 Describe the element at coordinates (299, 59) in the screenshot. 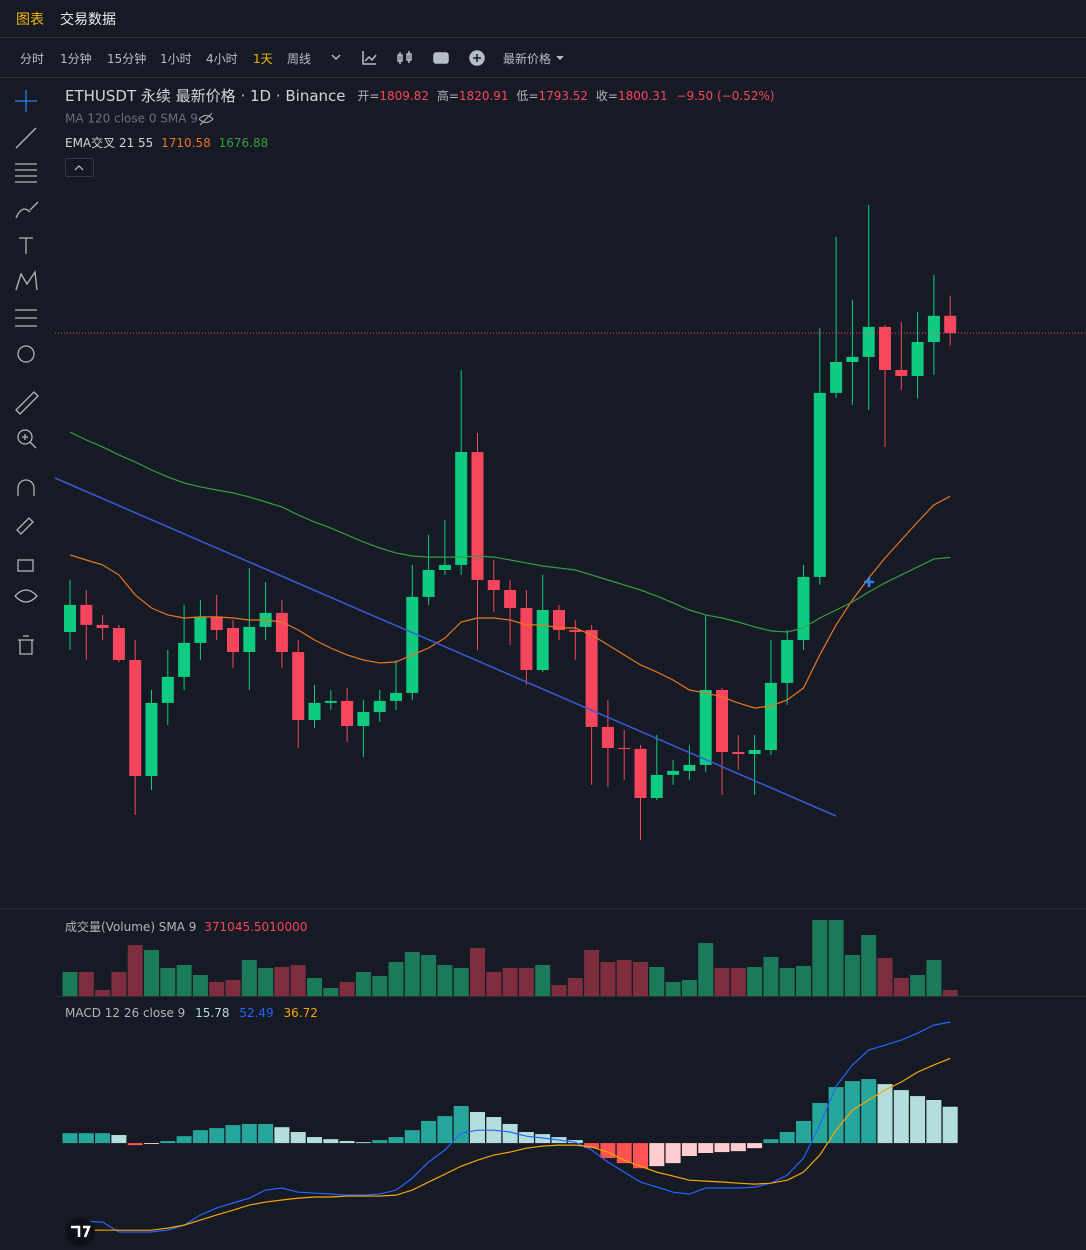

I see `interval: 周线` at that location.